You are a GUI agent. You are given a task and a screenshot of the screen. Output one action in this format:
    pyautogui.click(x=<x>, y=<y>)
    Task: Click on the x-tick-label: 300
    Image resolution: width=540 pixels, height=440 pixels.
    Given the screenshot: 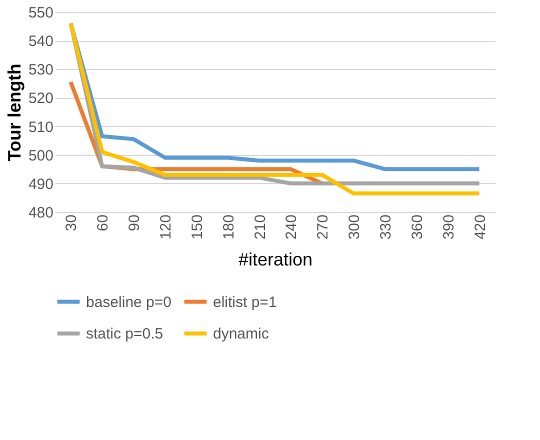 What is the action you would take?
    pyautogui.click(x=355, y=227)
    